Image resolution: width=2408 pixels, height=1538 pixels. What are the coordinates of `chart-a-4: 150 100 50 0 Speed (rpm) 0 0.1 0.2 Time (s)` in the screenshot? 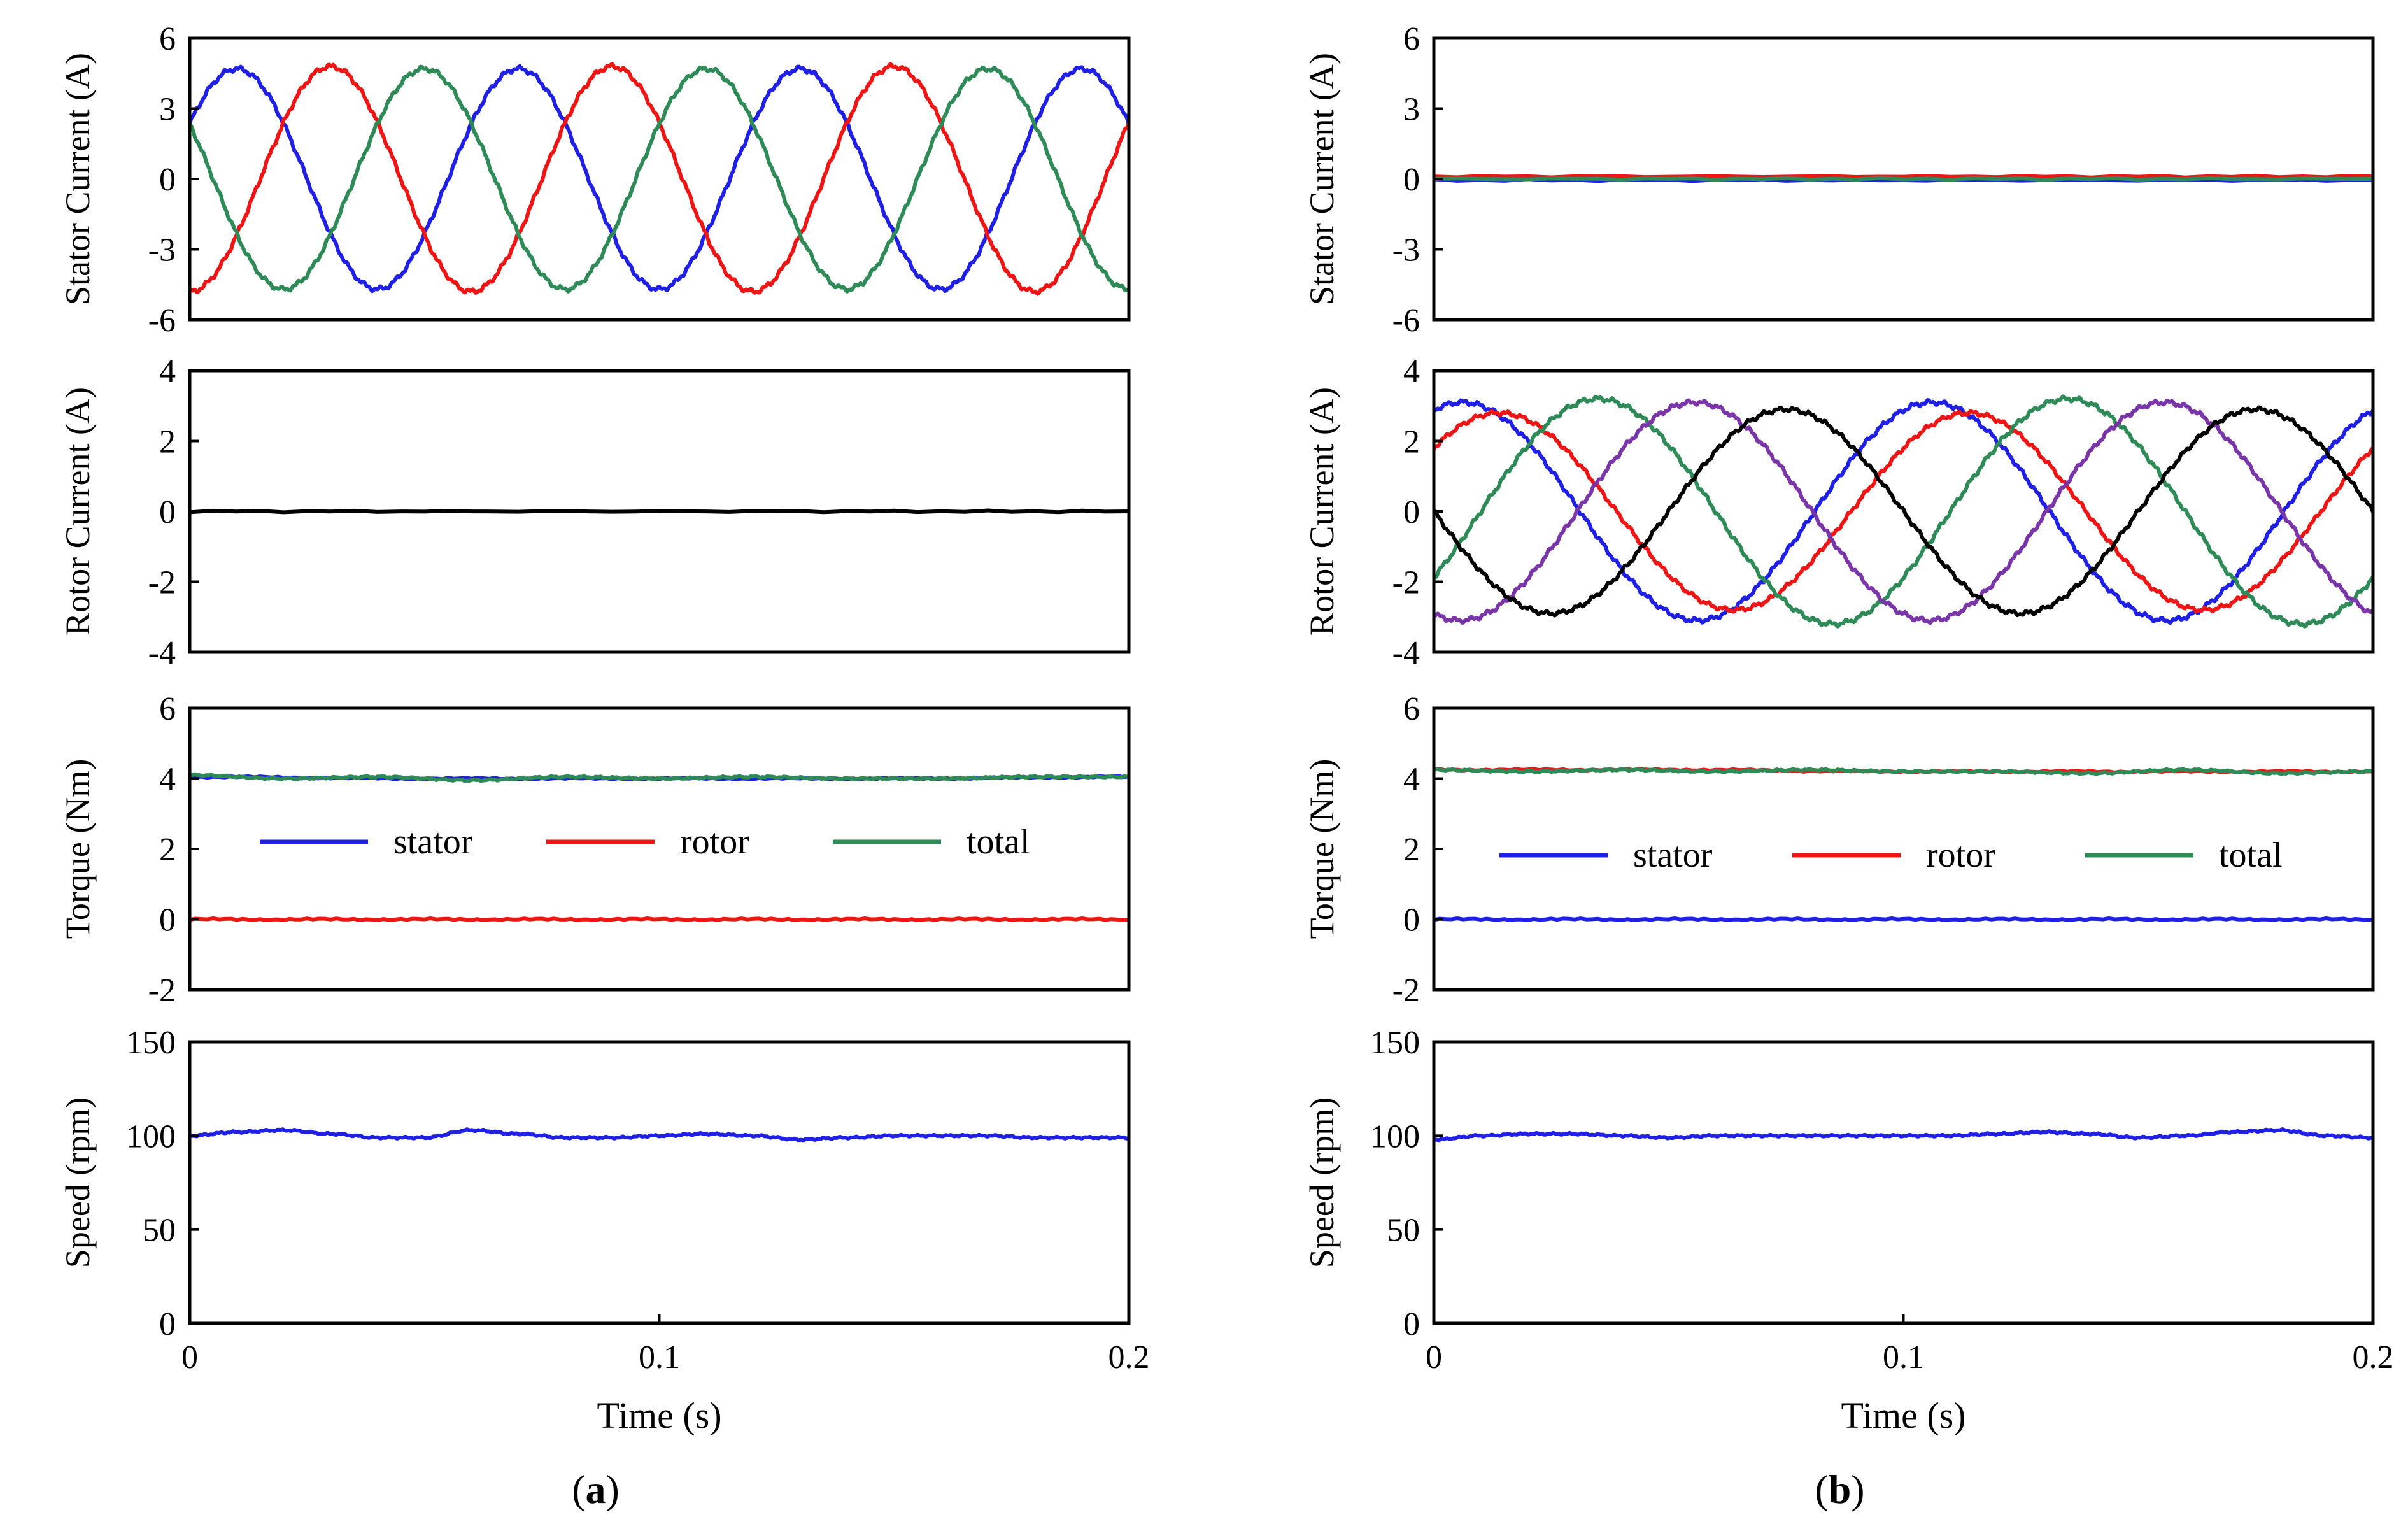 It's located at (604, 1230).